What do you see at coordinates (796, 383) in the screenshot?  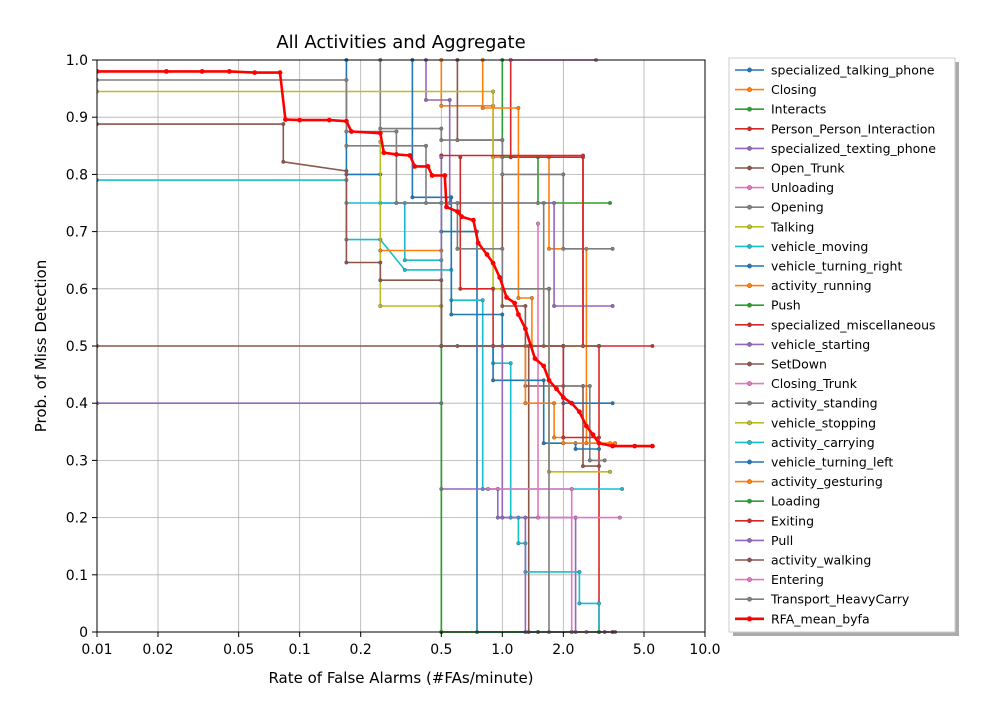 I see `legend-entry: Closing_Trunk` at bounding box center [796, 383].